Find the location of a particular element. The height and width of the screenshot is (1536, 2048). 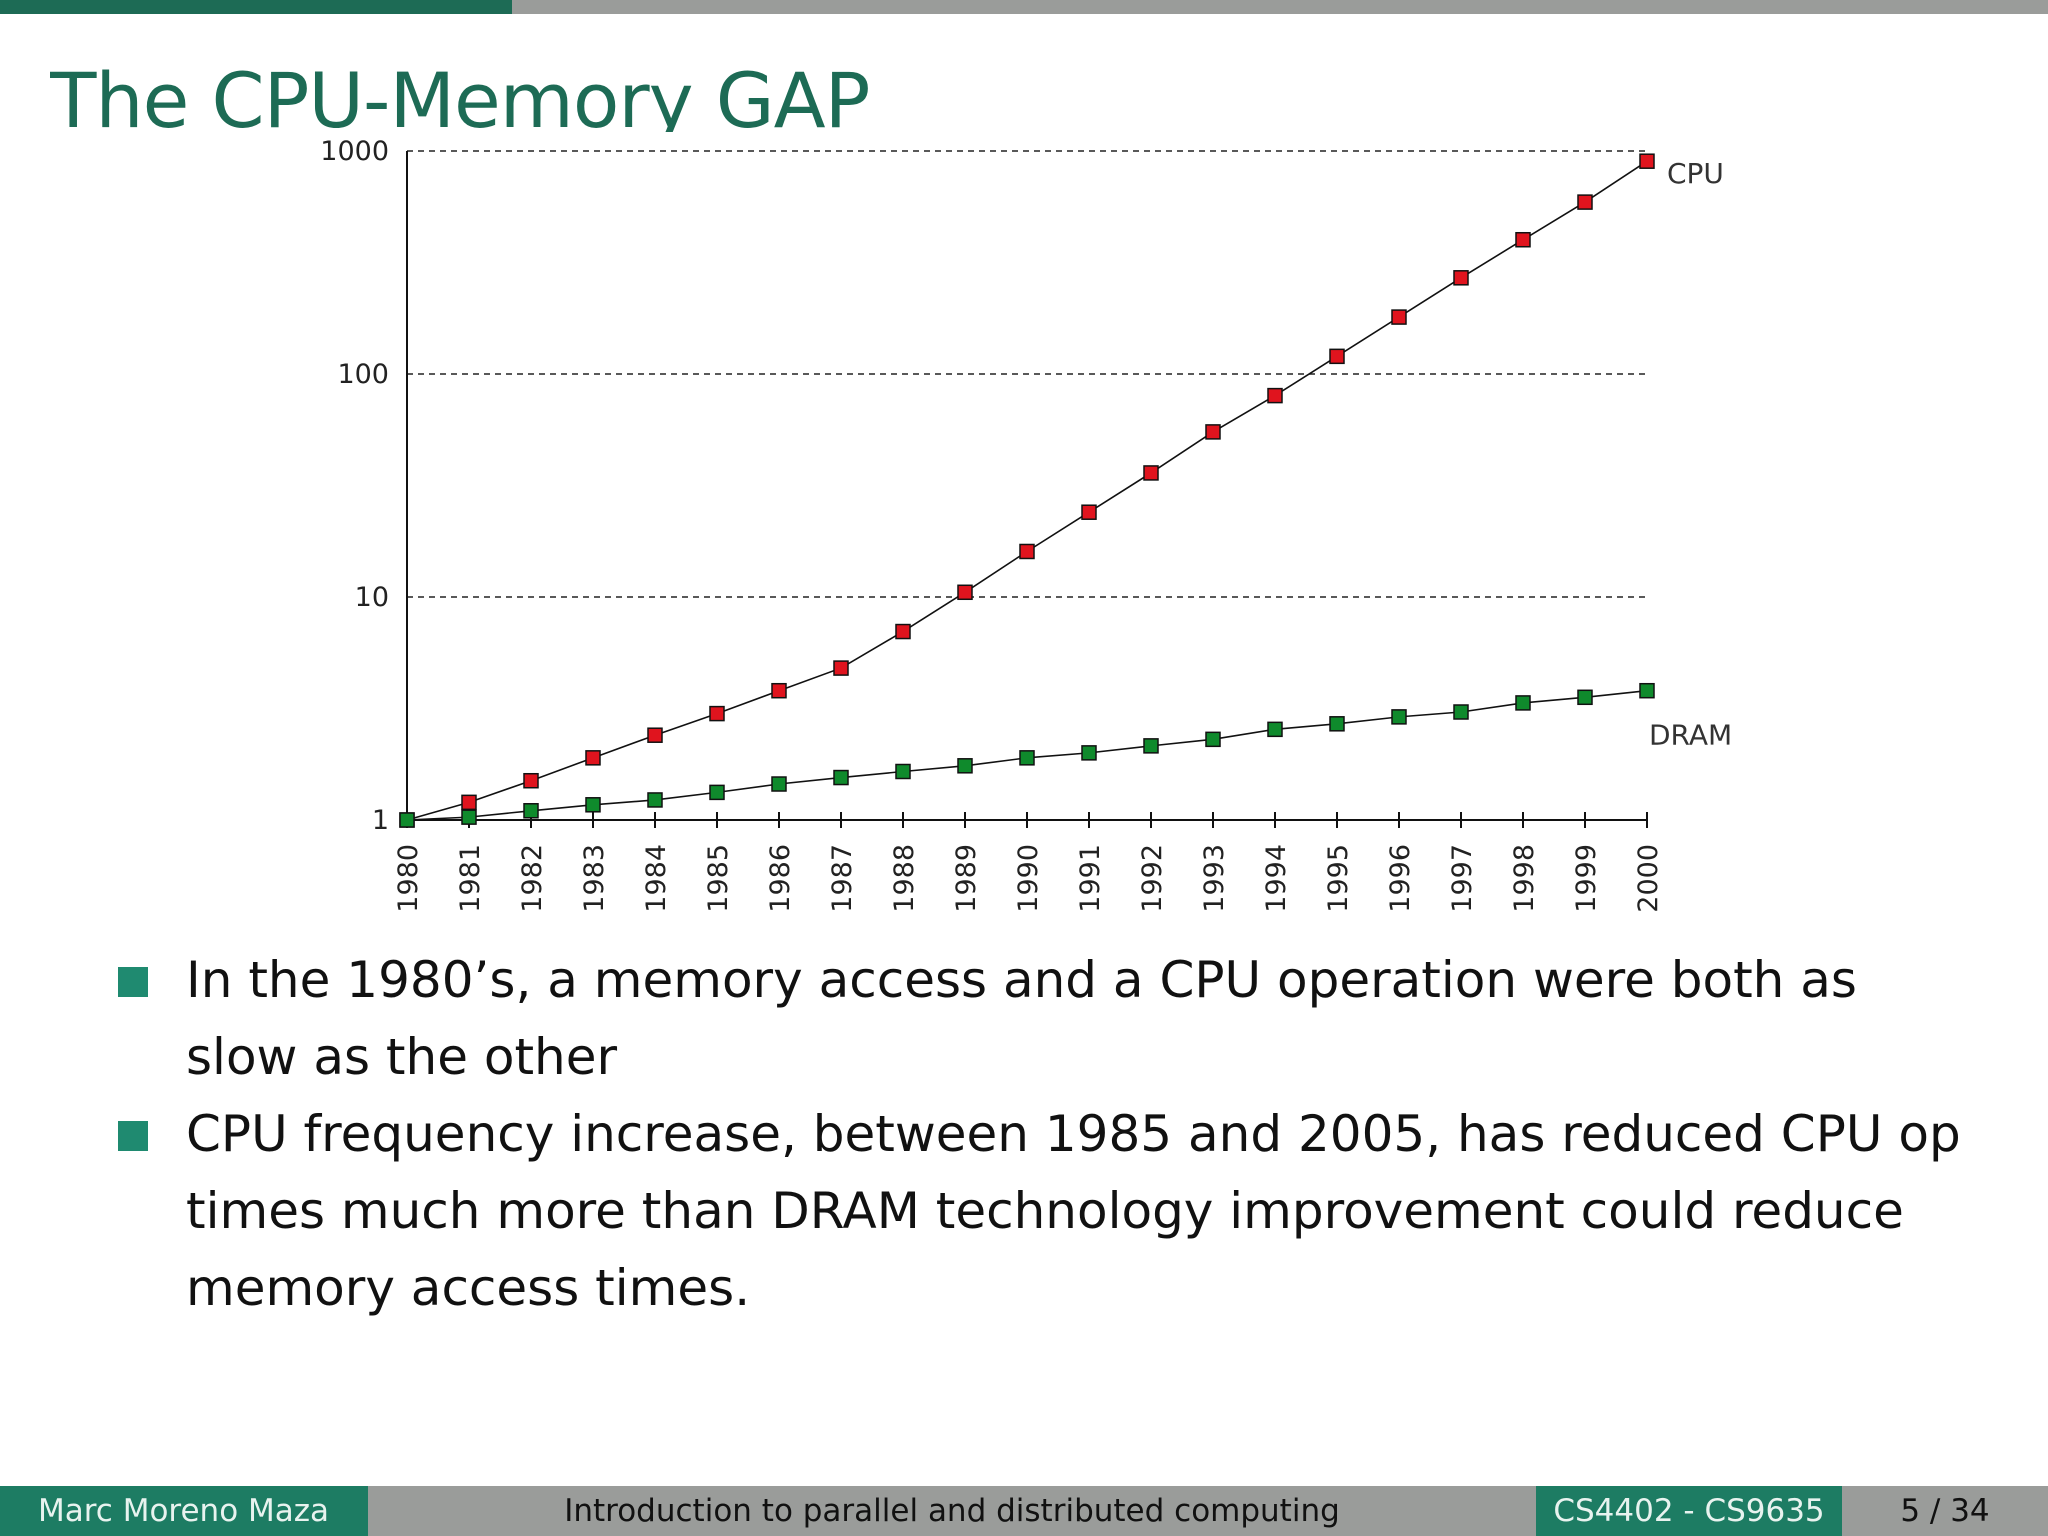

x-tick-label: 1990 is located at coordinates (1028, 878).